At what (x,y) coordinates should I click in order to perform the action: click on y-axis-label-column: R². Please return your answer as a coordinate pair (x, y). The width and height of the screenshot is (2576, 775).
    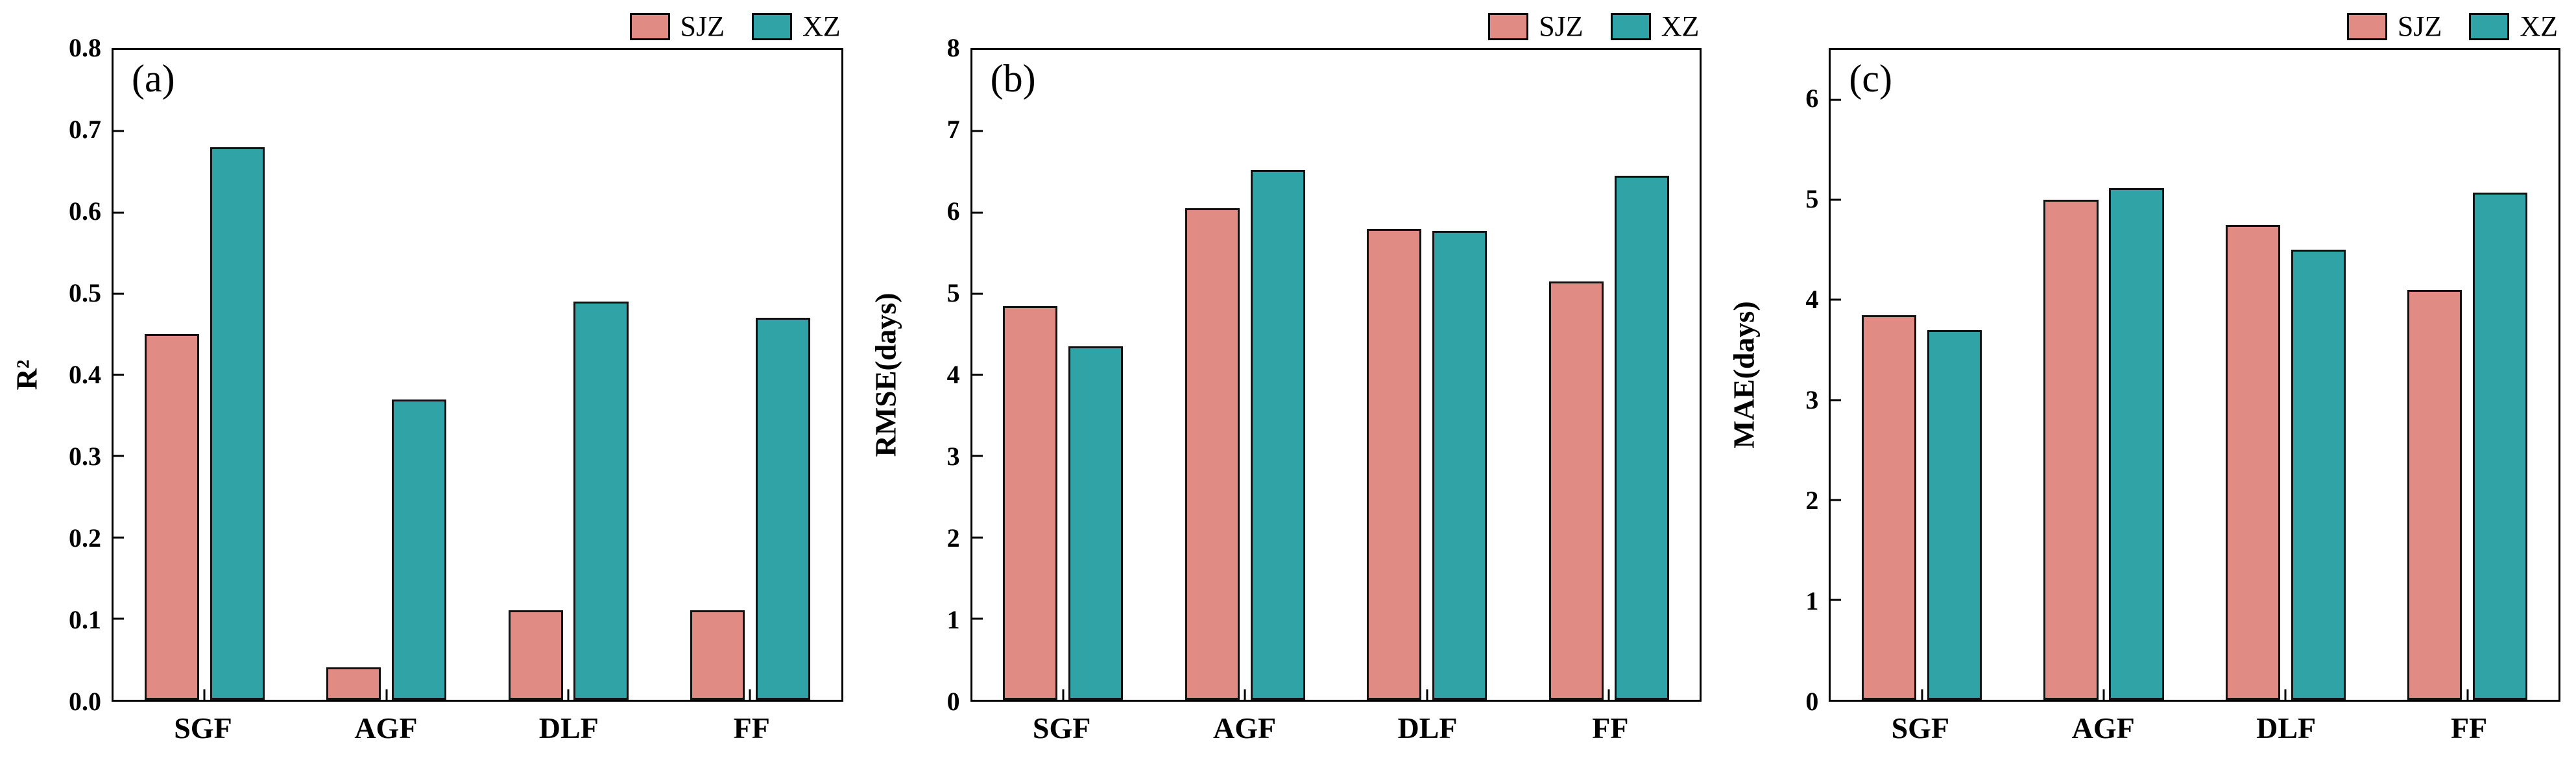
    Looking at the image, I should click on (26, 375).